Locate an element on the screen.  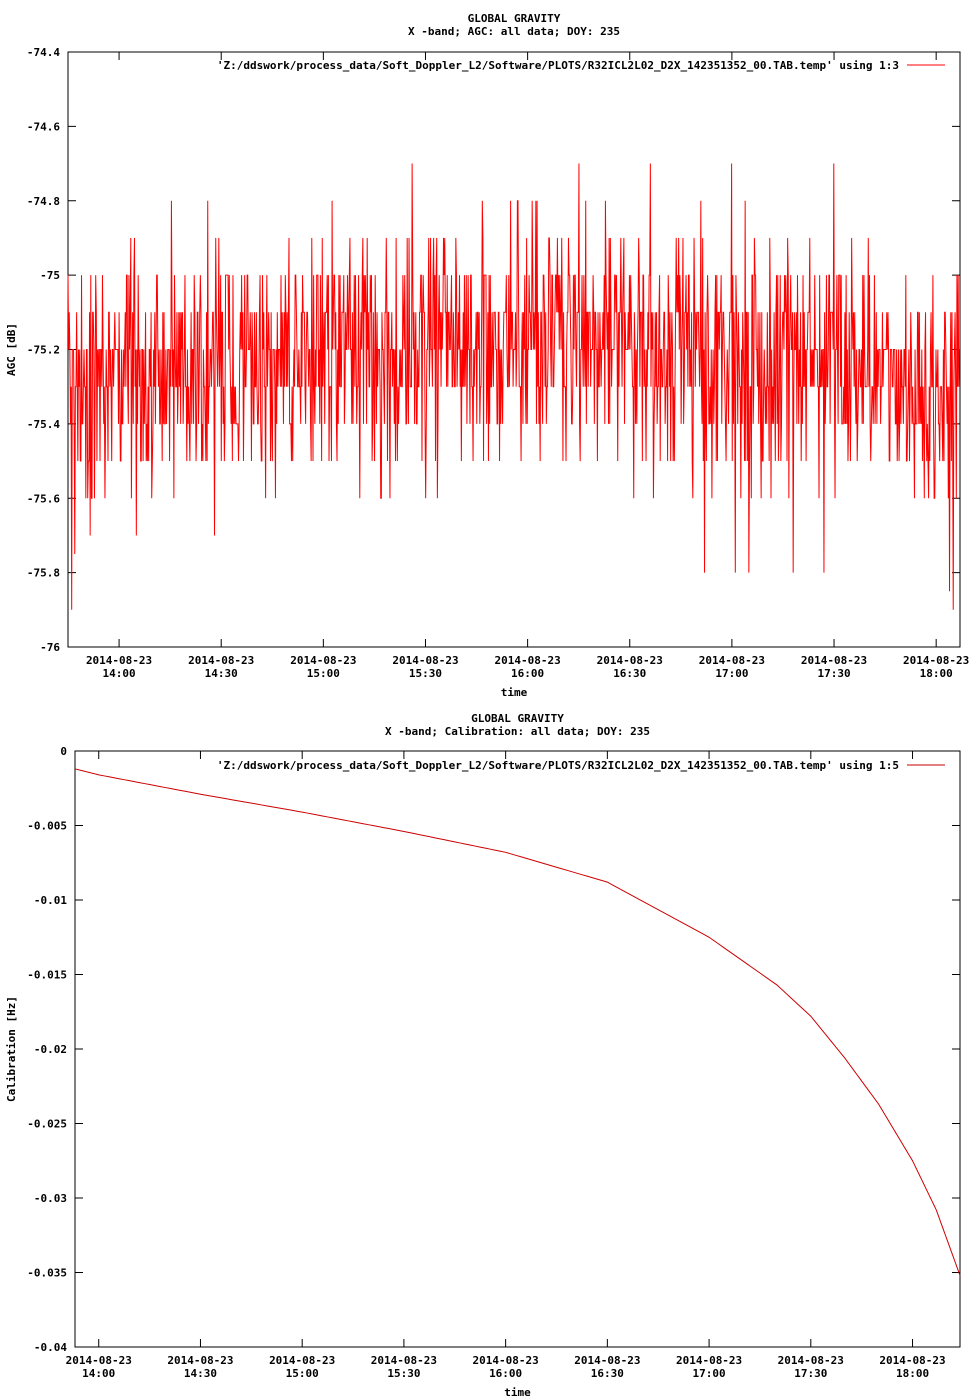
y-tick-label: -75.8 is located at coordinates (43, 573).